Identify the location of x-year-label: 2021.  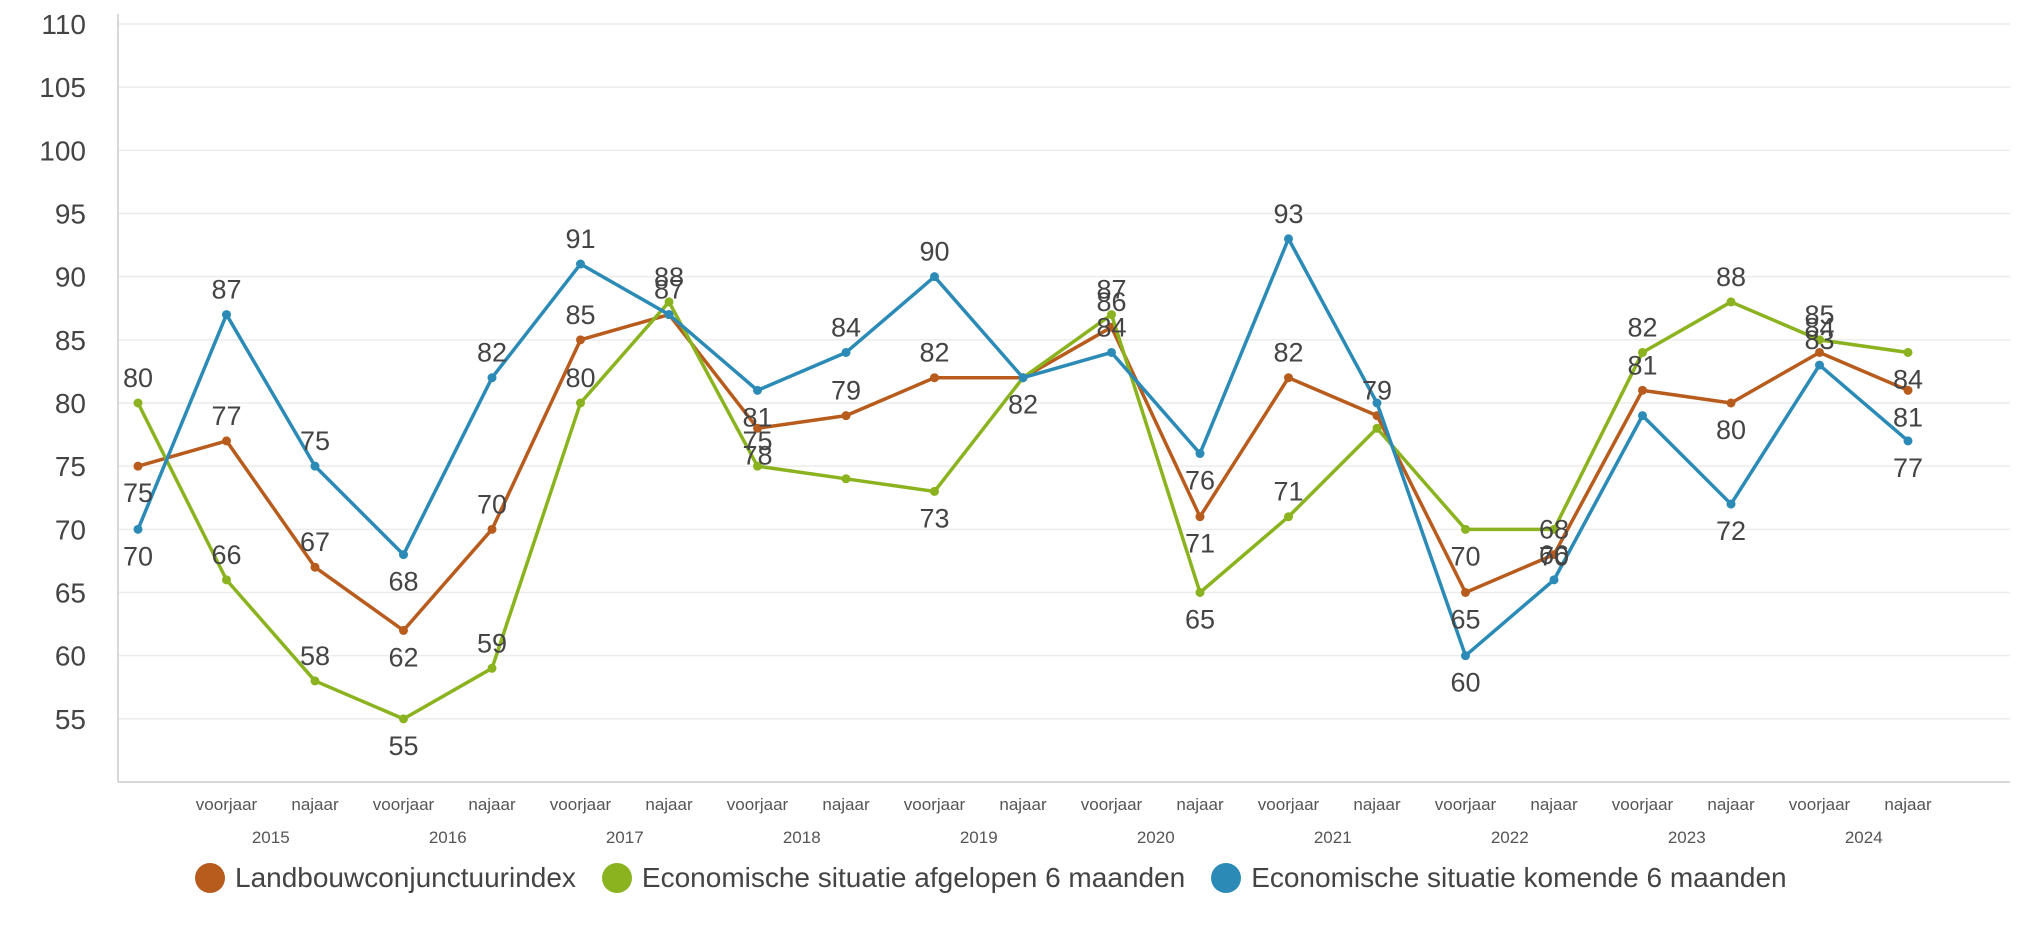
(1333, 837).